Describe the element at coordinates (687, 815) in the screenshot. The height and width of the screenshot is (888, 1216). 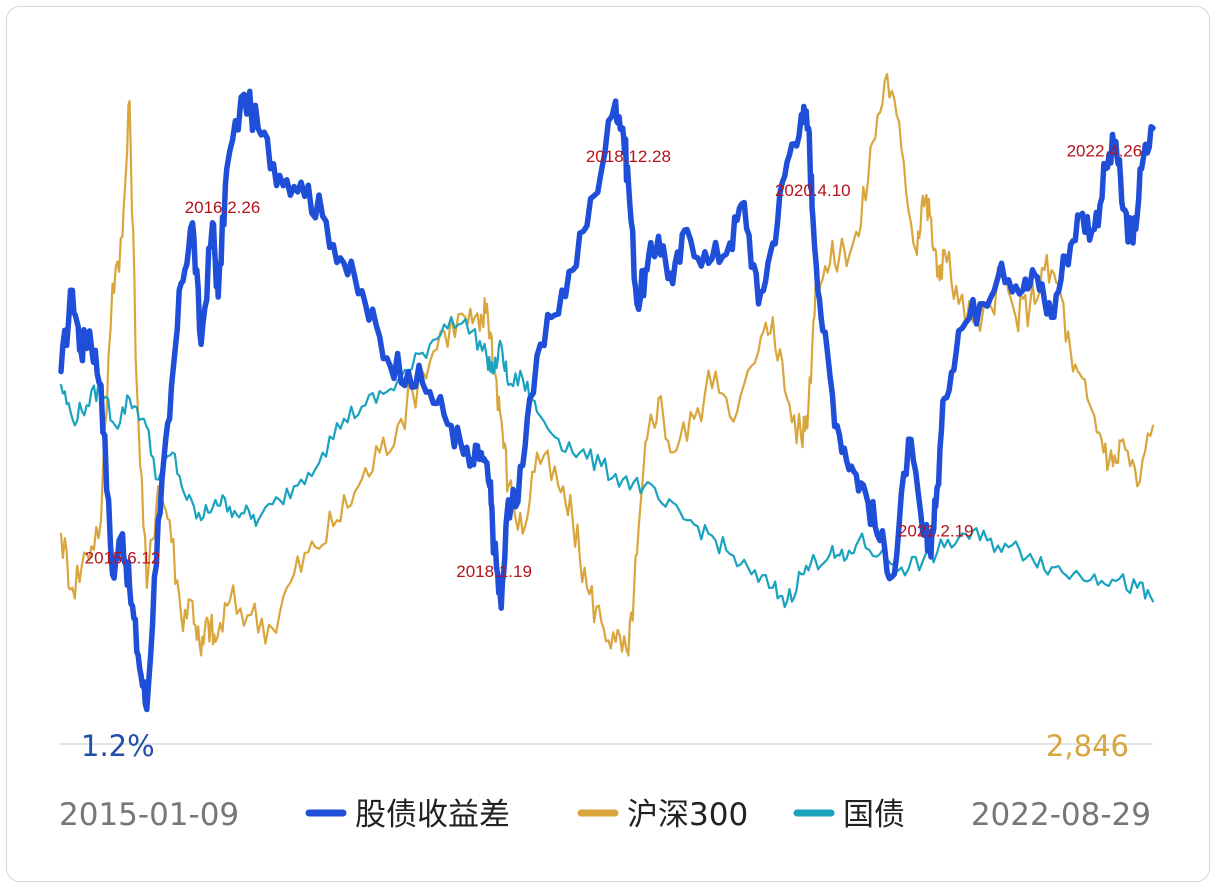
I see `legend-label: 沪深300` at that location.